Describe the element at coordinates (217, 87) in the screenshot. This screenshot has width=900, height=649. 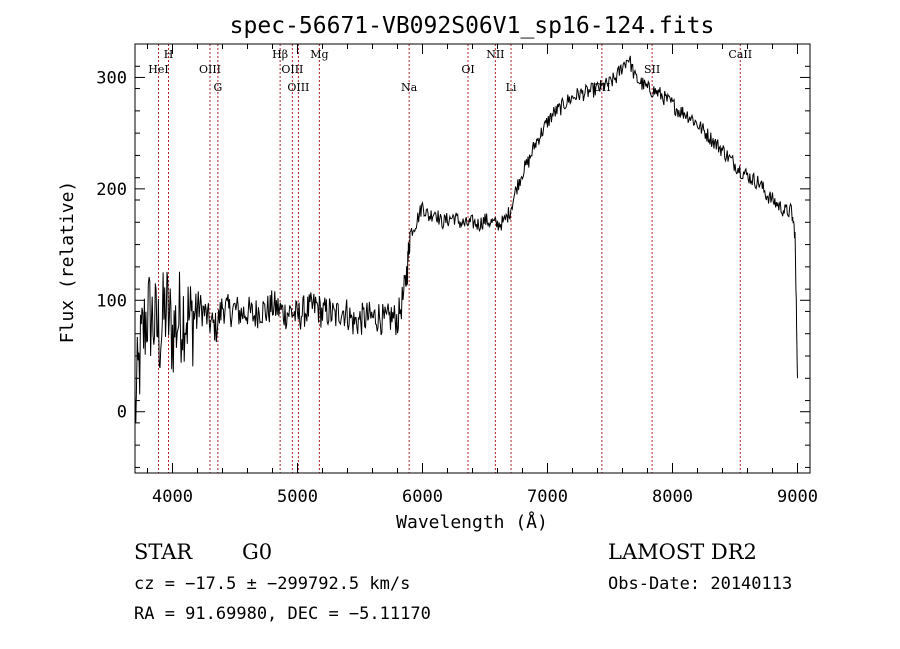
I see `spectral-line-label: G` at that location.